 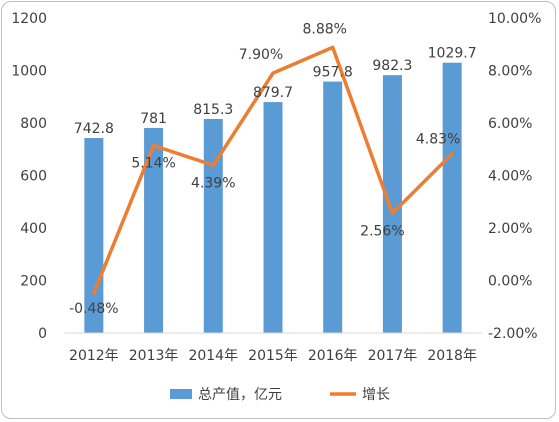 What do you see at coordinates (213, 183) in the screenshot?
I see `line-value-label: 4.39%` at bounding box center [213, 183].